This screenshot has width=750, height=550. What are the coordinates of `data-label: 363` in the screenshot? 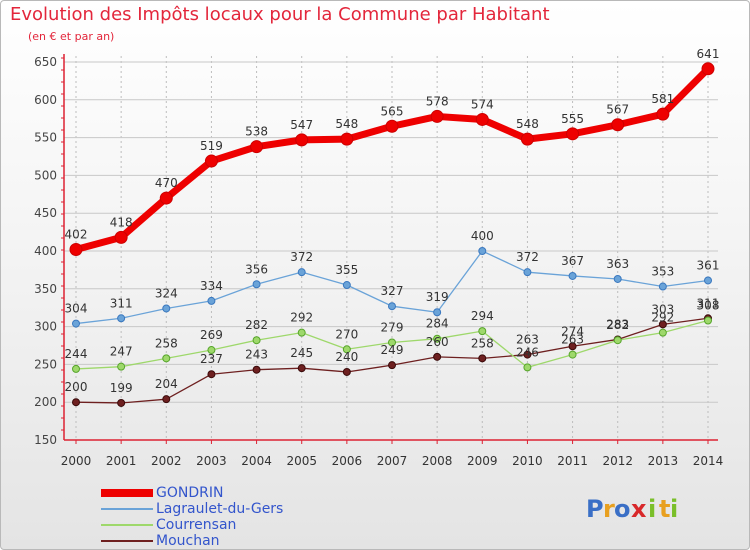 It's located at (617, 264).